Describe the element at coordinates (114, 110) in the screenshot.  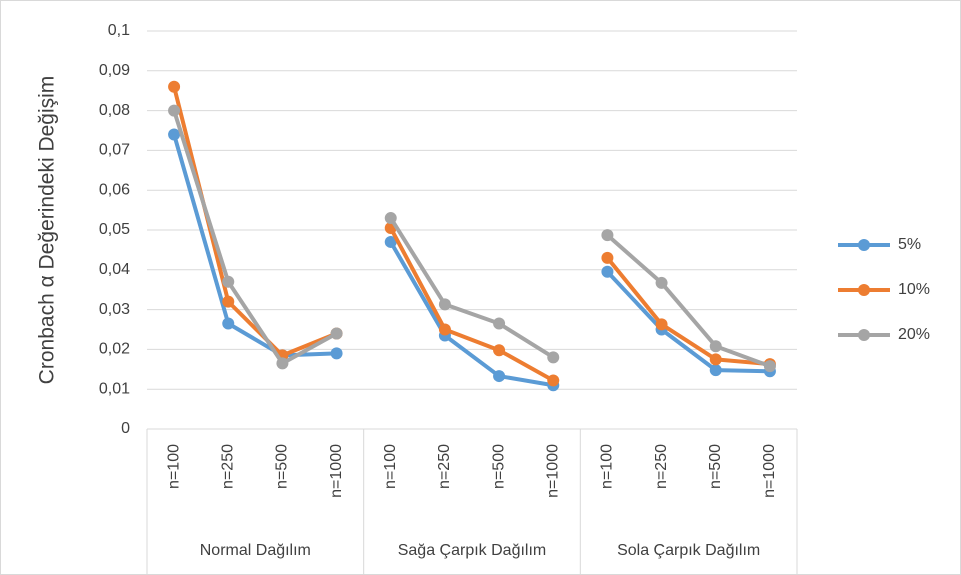
I see `y-tick-label: 0,08` at that location.